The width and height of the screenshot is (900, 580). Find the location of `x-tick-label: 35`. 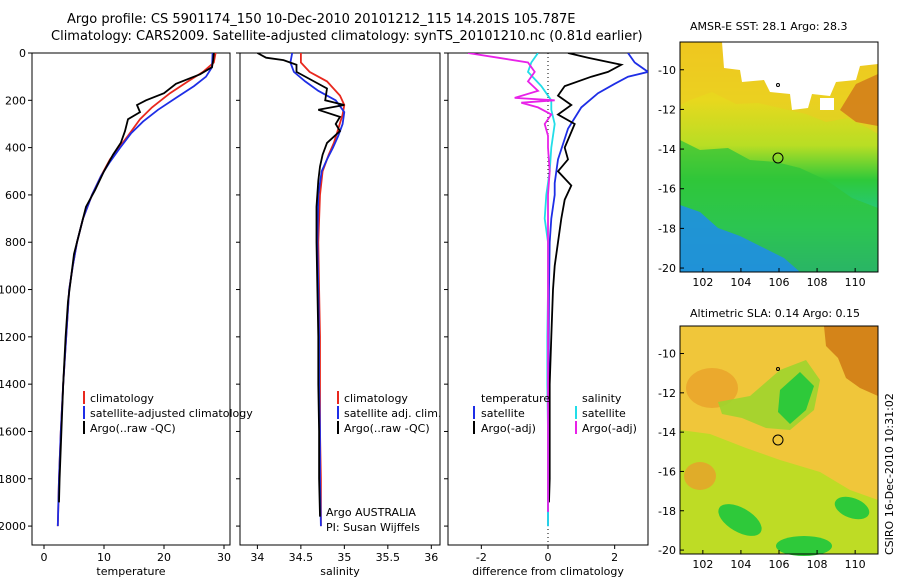

x-tick-label: 35 is located at coordinates (344, 557).